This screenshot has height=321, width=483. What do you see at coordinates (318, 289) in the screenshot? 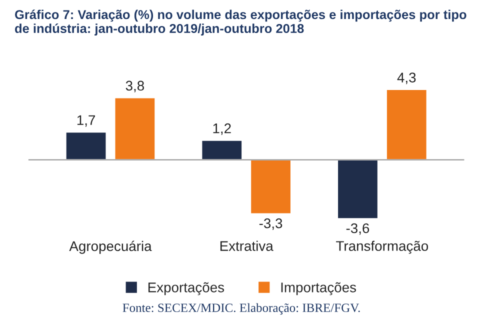
I see `legend-label: Importações` at bounding box center [318, 289].